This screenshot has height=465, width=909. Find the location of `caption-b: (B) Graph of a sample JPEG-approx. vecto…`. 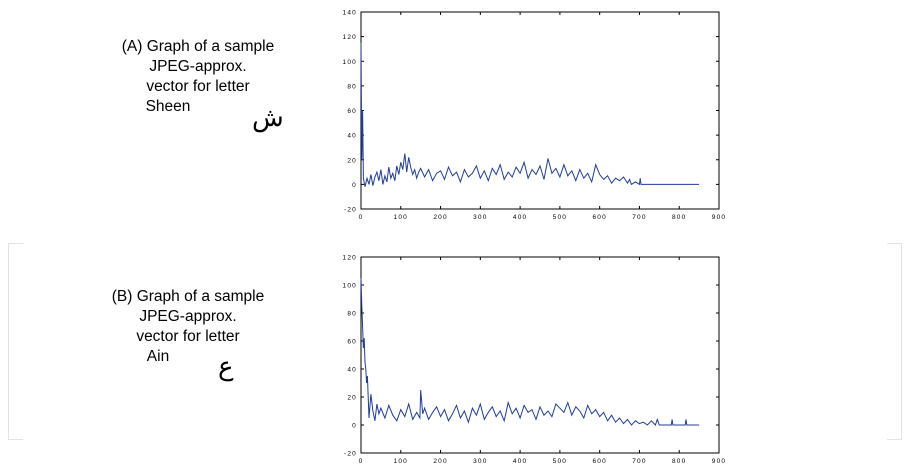

caption-b: (B) Graph of a sample JPEG-approx. vecto… is located at coordinates (188, 327).